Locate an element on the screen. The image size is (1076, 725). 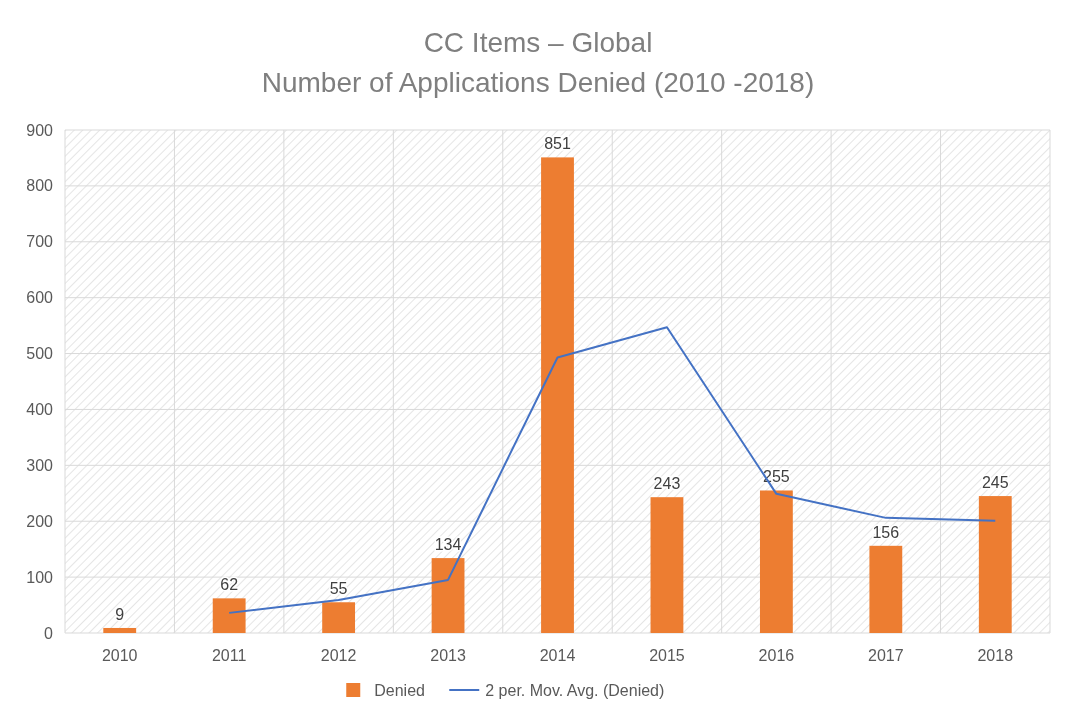
data-label: 62 is located at coordinates (229, 585).